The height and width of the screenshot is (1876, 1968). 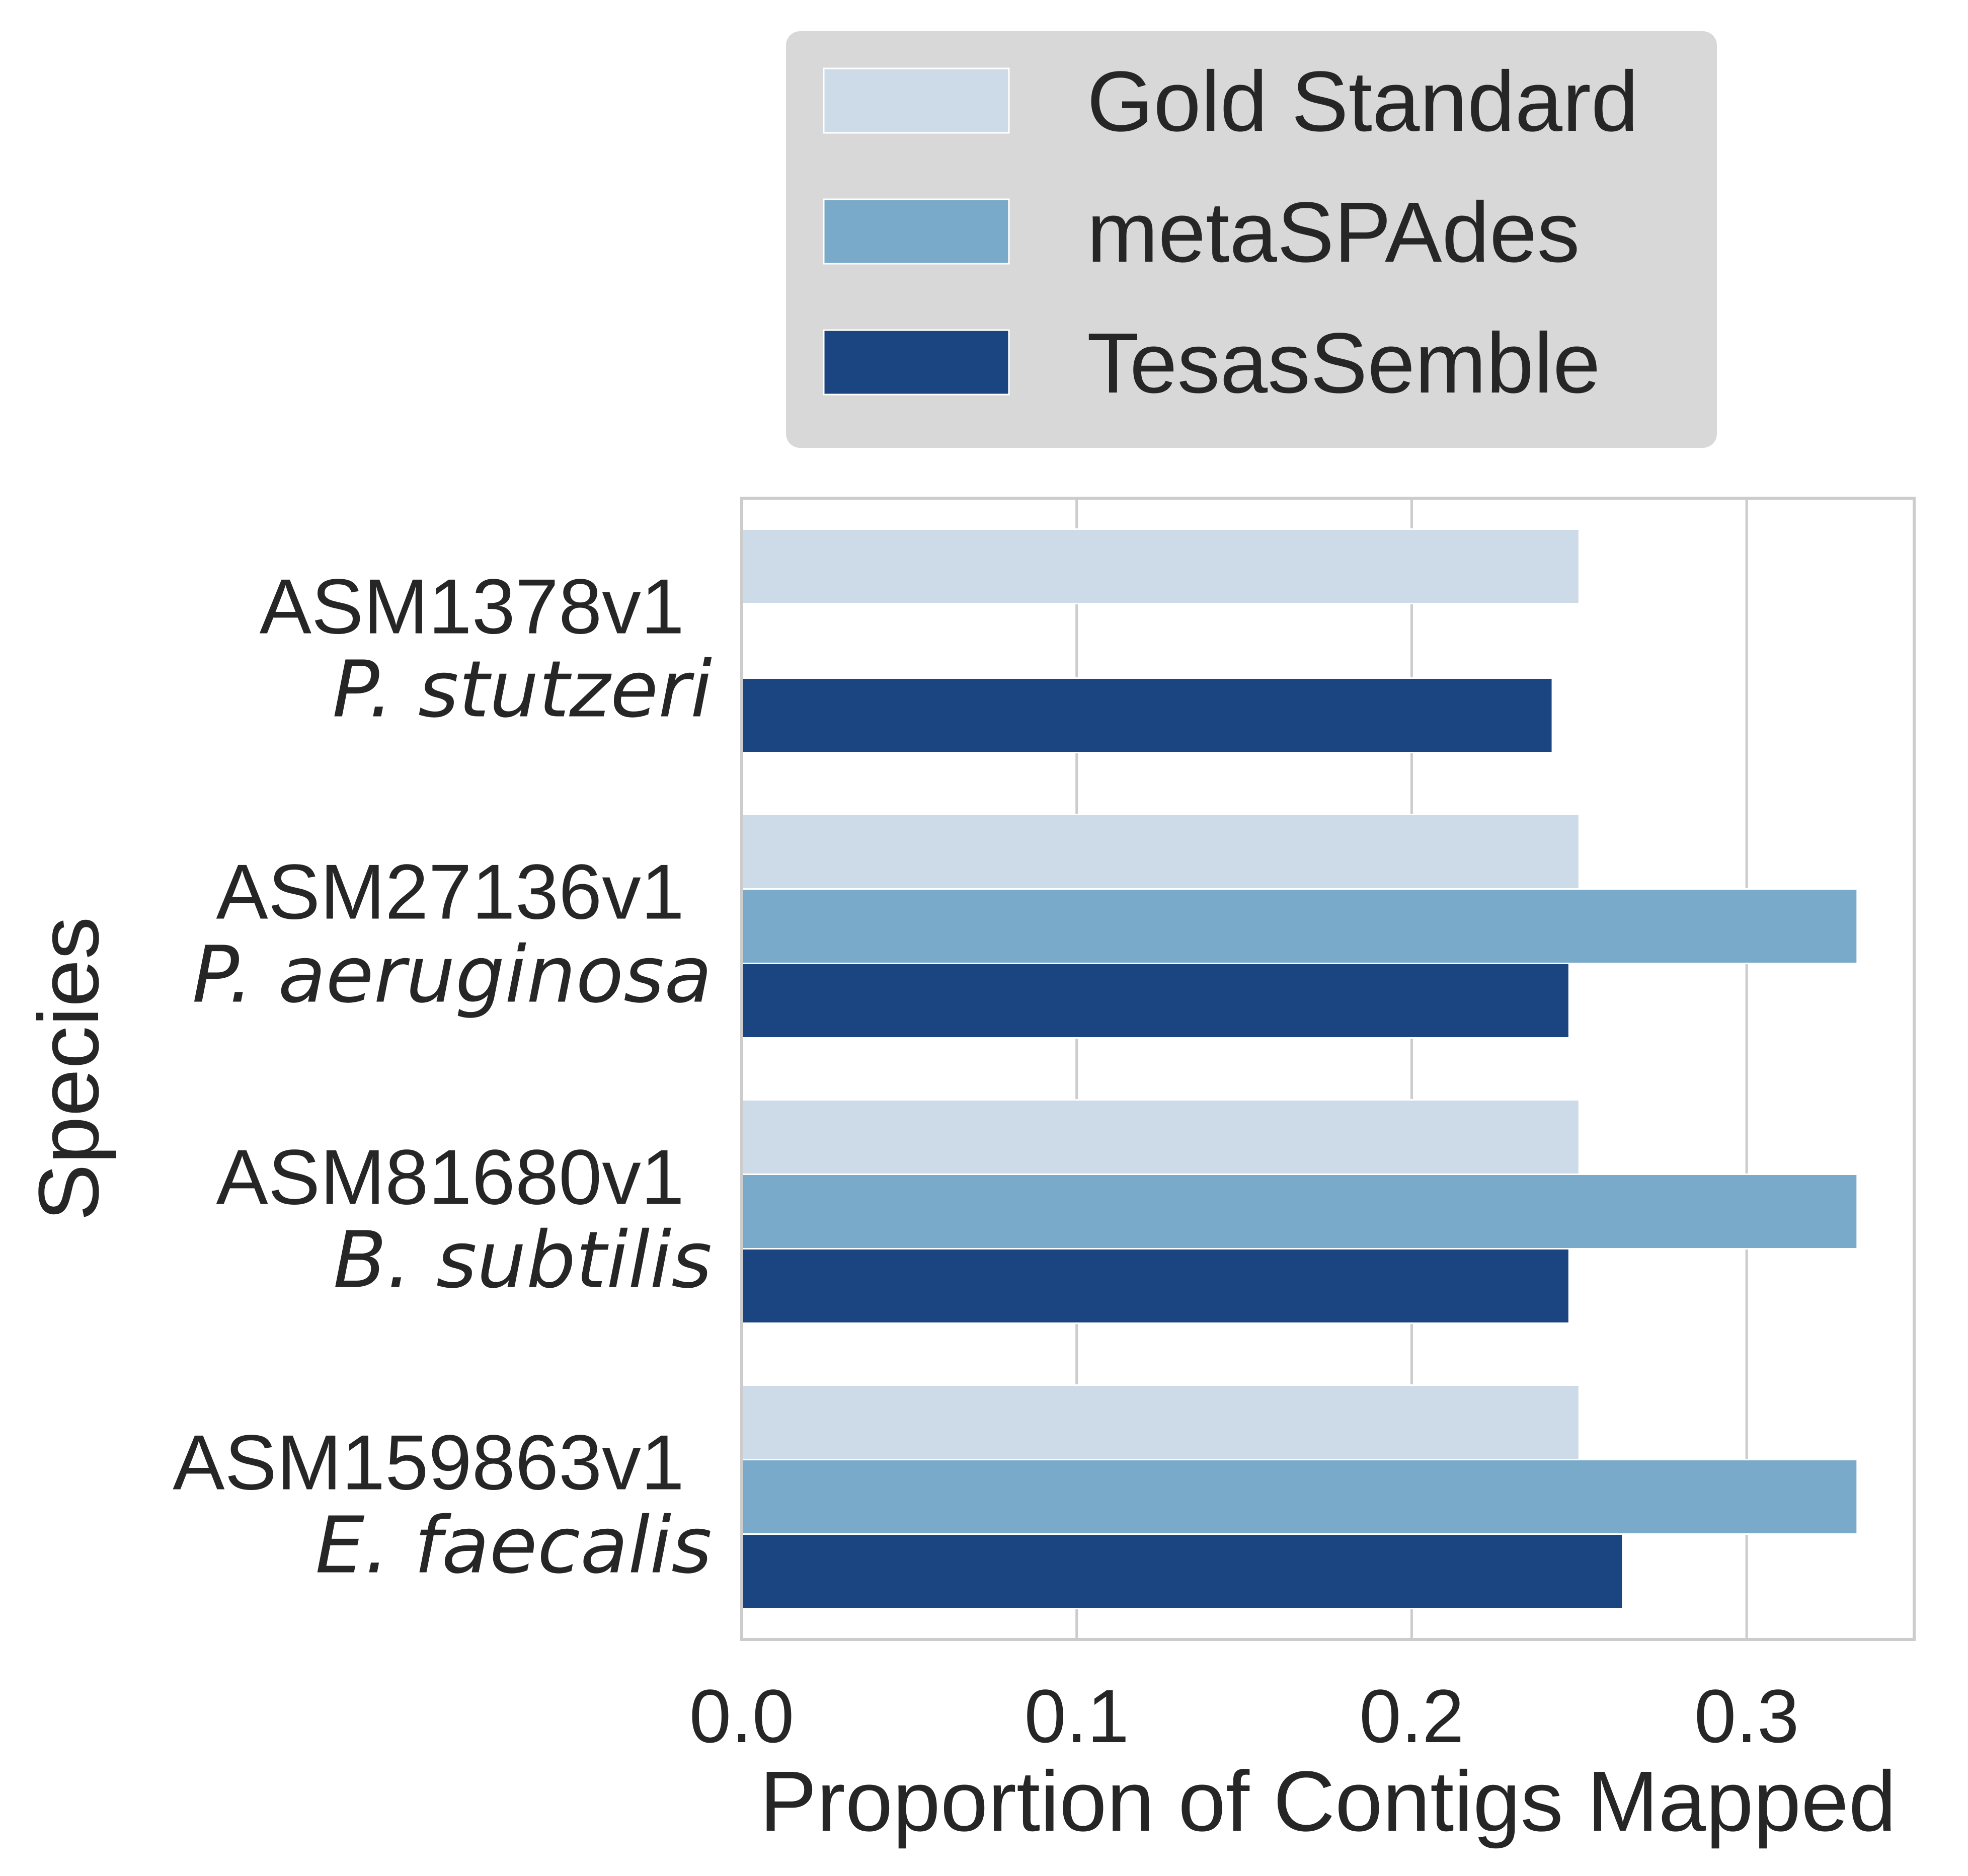 I want to click on legend-label: metaSPAdes, so click(x=1333, y=232).